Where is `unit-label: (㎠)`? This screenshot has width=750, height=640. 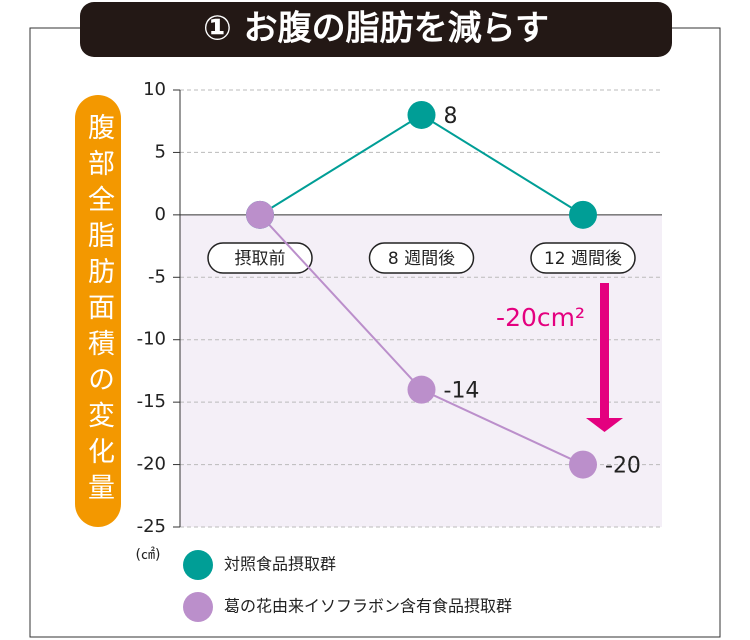 unit-label: (㎠) is located at coordinates (148, 555).